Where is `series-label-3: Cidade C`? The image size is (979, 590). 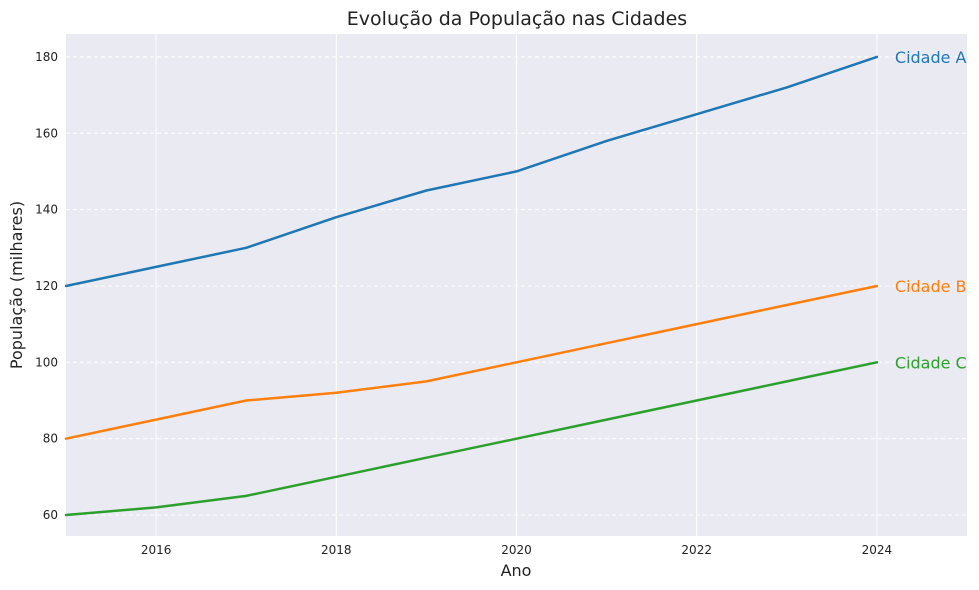
series-label-3: Cidade C is located at coordinates (931, 362).